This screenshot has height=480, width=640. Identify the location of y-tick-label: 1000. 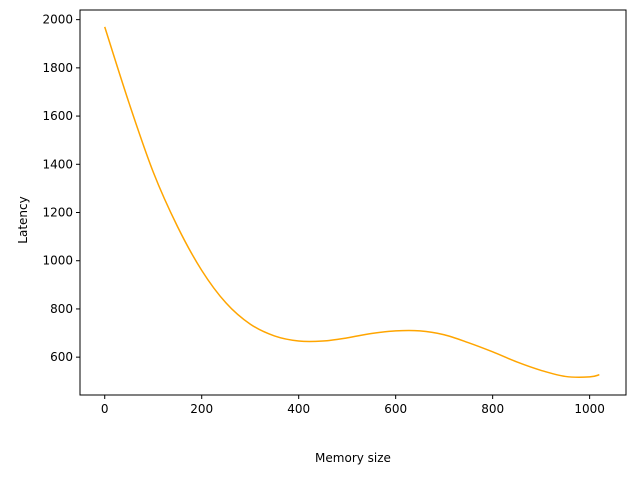
(57, 261).